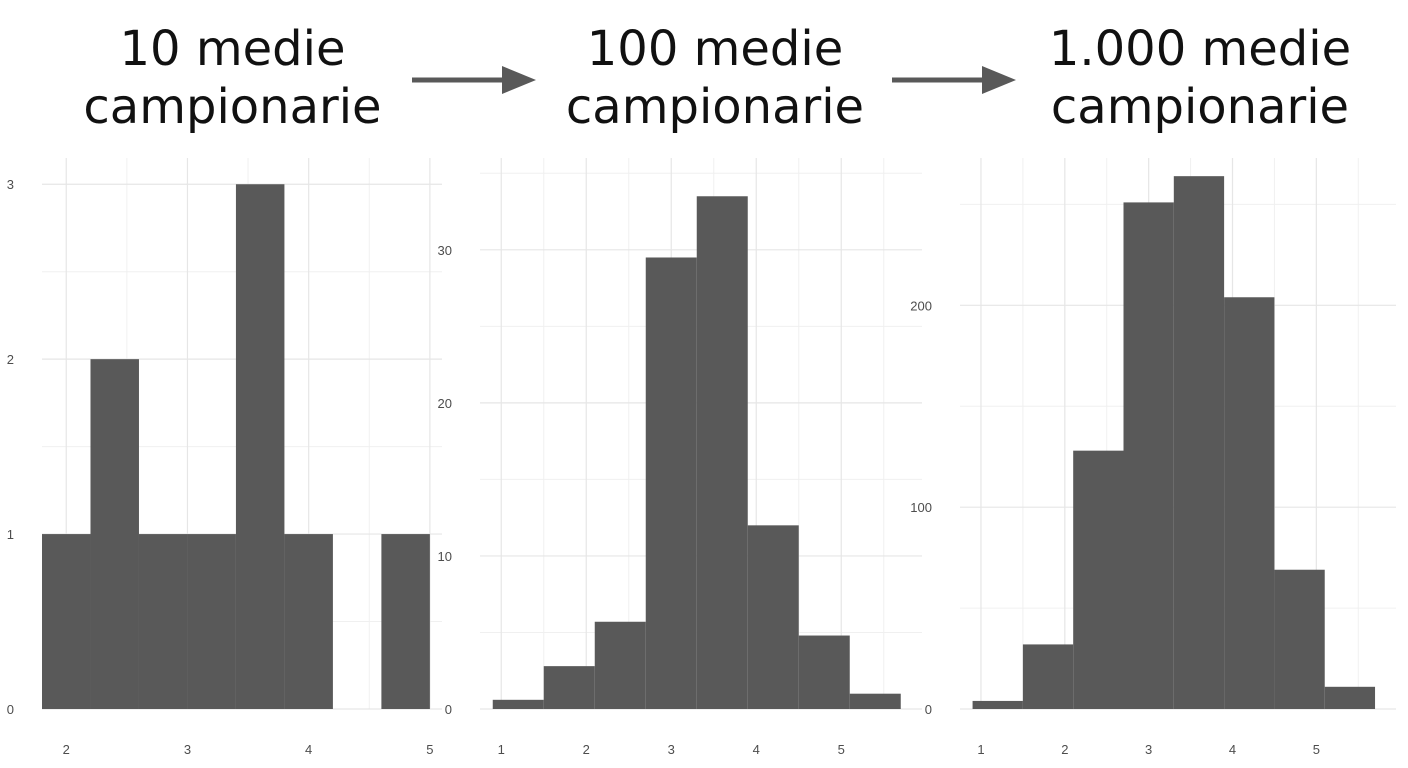 The width and height of the screenshot is (1408, 768). What do you see at coordinates (715, 78) in the screenshot?
I see `header-100-means: 100 medie campionarie` at bounding box center [715, 78].